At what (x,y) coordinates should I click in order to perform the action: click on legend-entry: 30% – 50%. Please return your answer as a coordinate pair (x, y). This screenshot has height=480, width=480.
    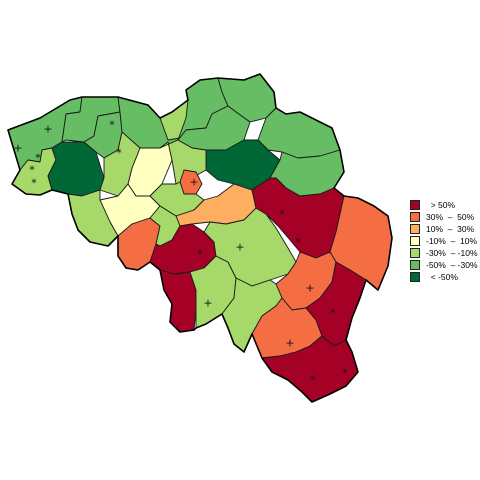
    Looking at the image, I should click on (445, 217).